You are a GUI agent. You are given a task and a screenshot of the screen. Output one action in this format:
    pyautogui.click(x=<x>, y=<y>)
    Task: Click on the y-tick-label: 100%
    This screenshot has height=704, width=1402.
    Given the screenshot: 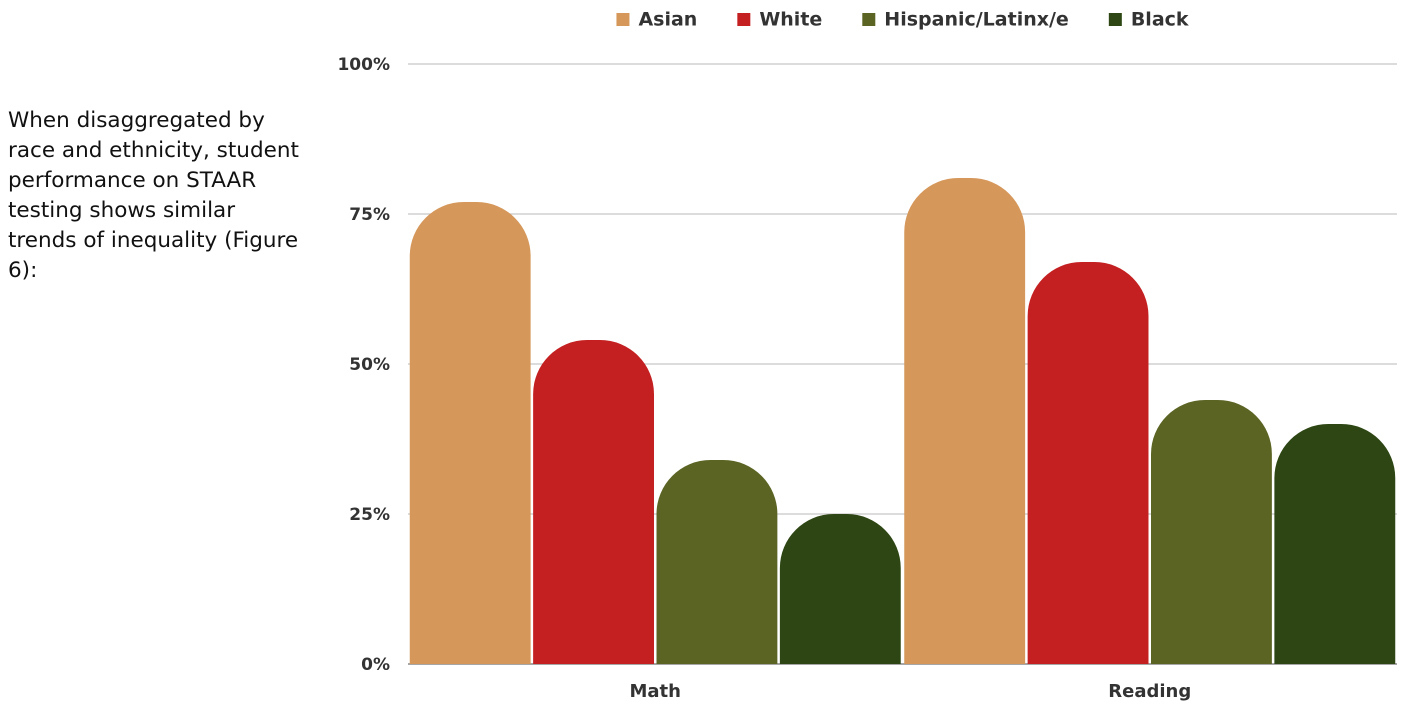 What is the action you would take?
    pyautogui.click(x=363, y=65)
    